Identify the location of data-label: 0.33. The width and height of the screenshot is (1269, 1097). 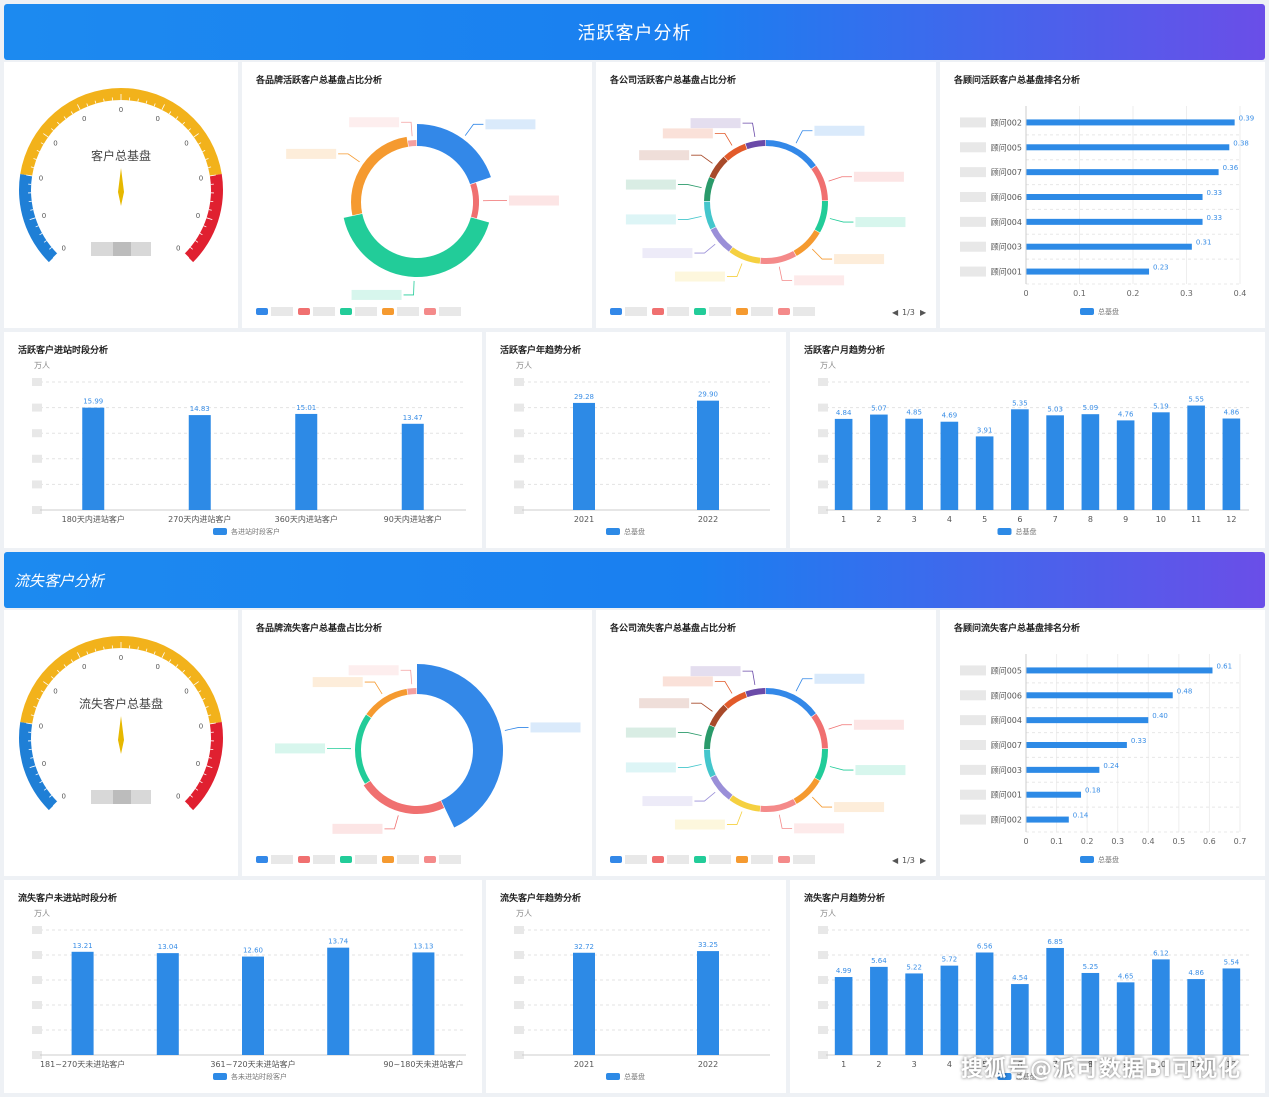
(1139, 741).